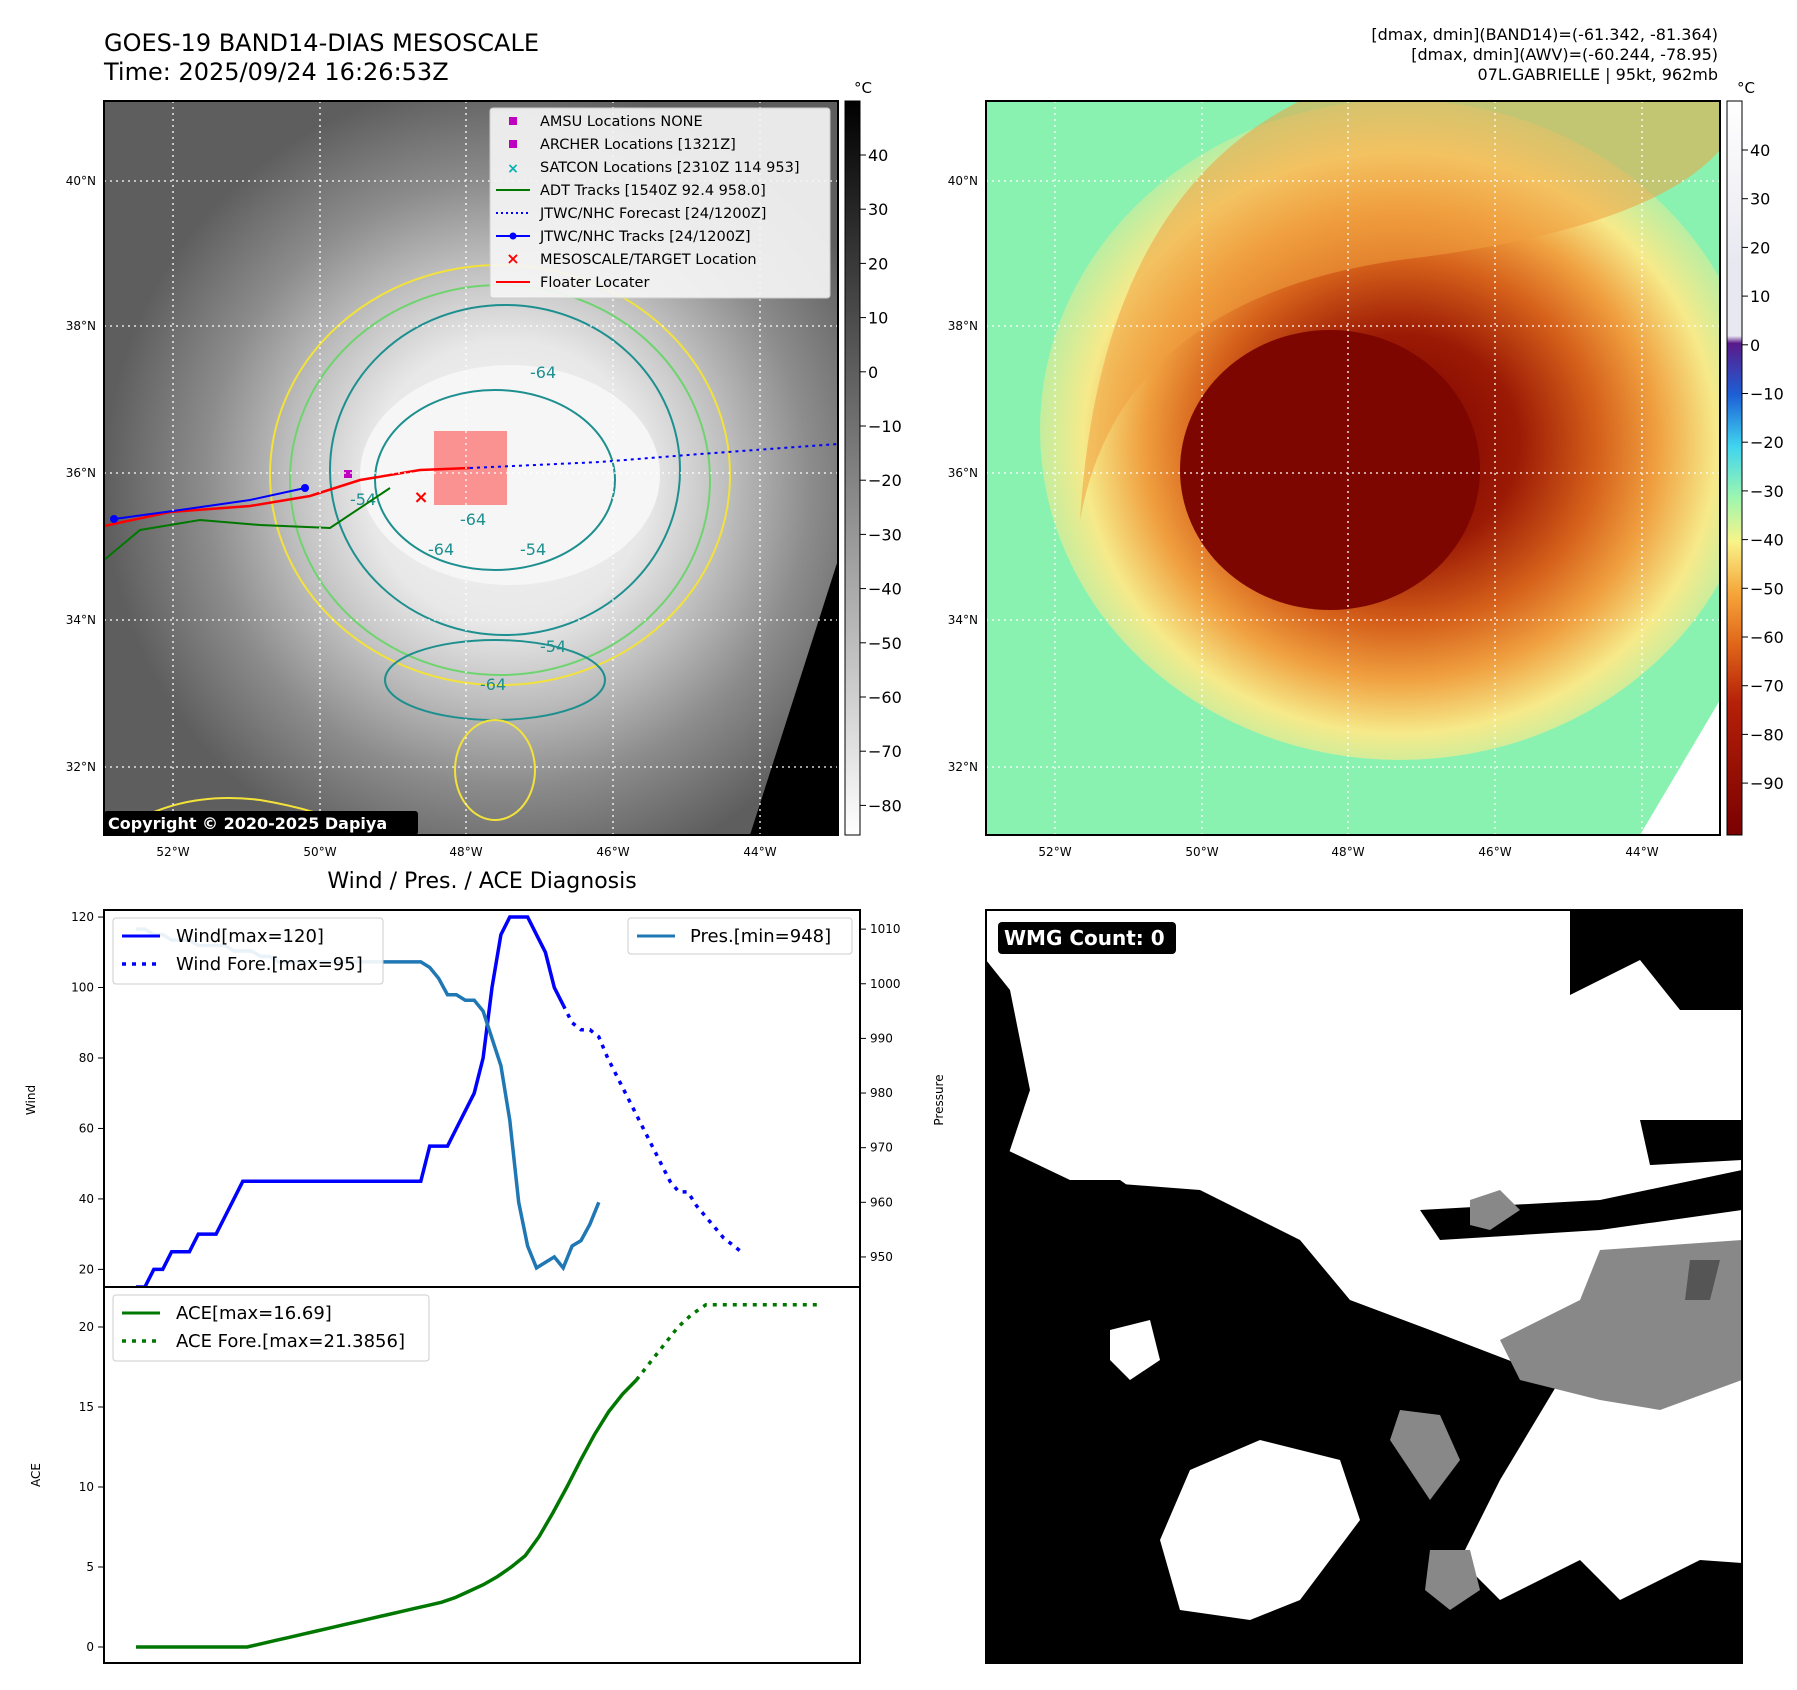 This screenshot has height=1690, width=1797. What do you see at coordinates (271, 1328) in the screenshot?
I see `ace-legend: ACE[max=16.69] ACE Fore.[max=21.3856]` at bounding box center [271, 1328].